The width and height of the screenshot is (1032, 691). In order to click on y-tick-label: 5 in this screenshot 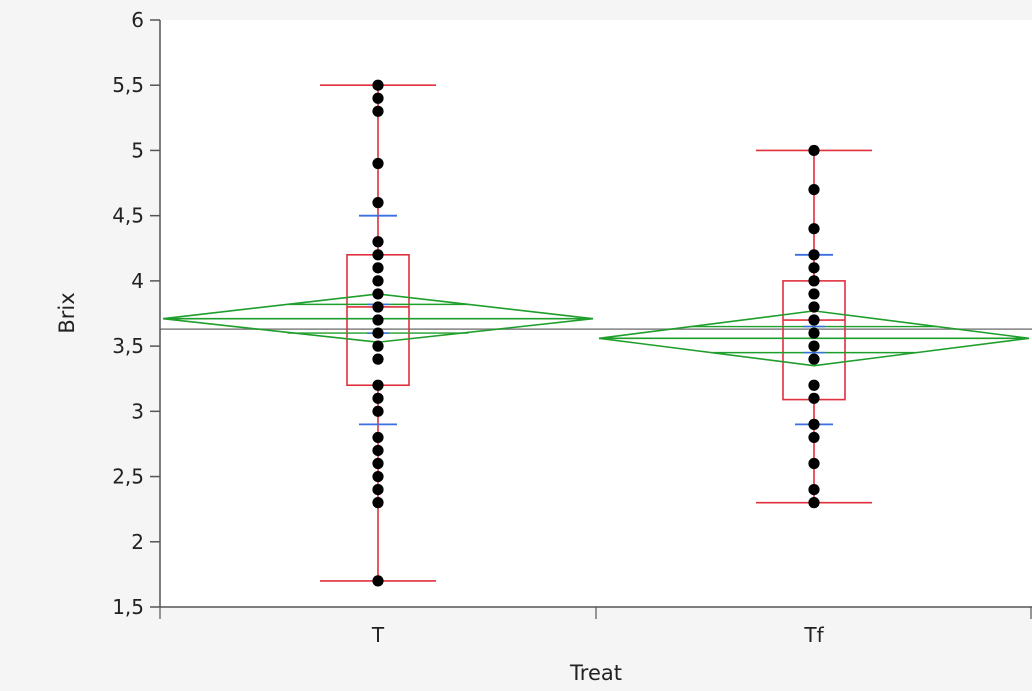, I will do `click(137, 150)`.